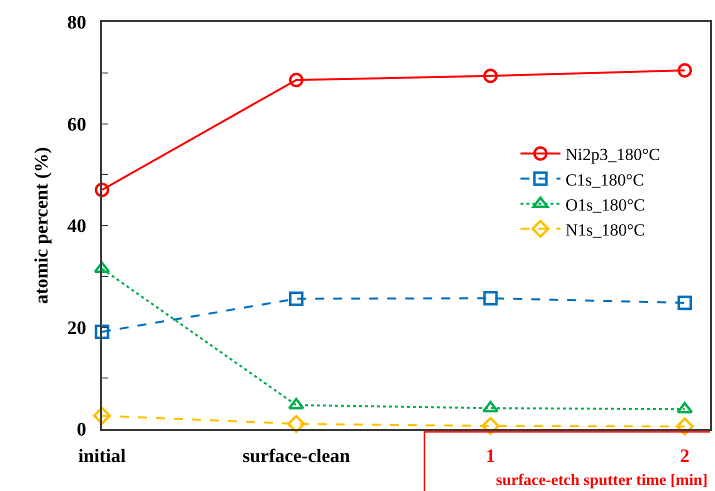 This screenshot has height=491, width=715. What do you see at coordinates (605, 204) in the screenshot?
I see `legend-label: O1s_180°C` at bounding box center [605, 204].